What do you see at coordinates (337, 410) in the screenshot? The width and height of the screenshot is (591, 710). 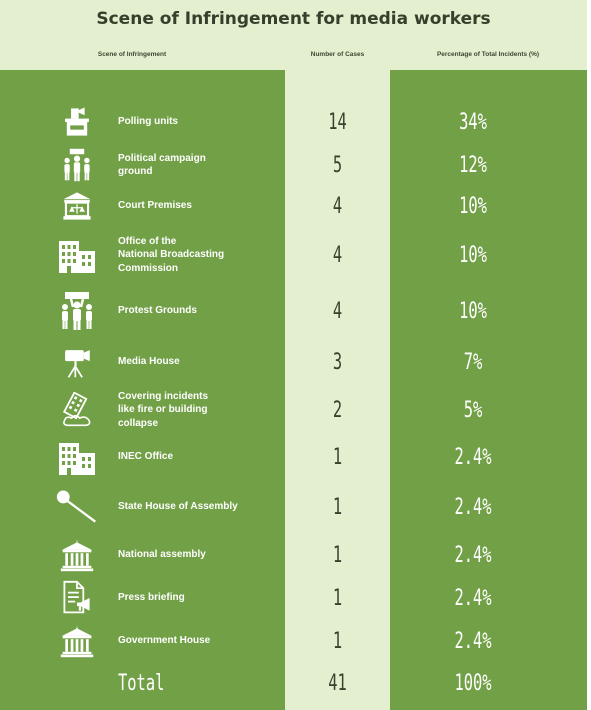 I see `case-count: 2` at bounding box center [337, 410].